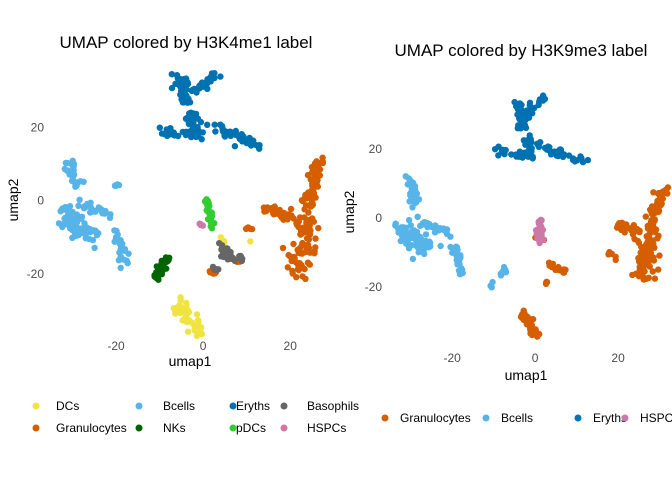 The height and width of the screenshot is (480, 672). Describe the element at coordinates (212, 287) in the screenshot. I see `series-dcs` at that location.